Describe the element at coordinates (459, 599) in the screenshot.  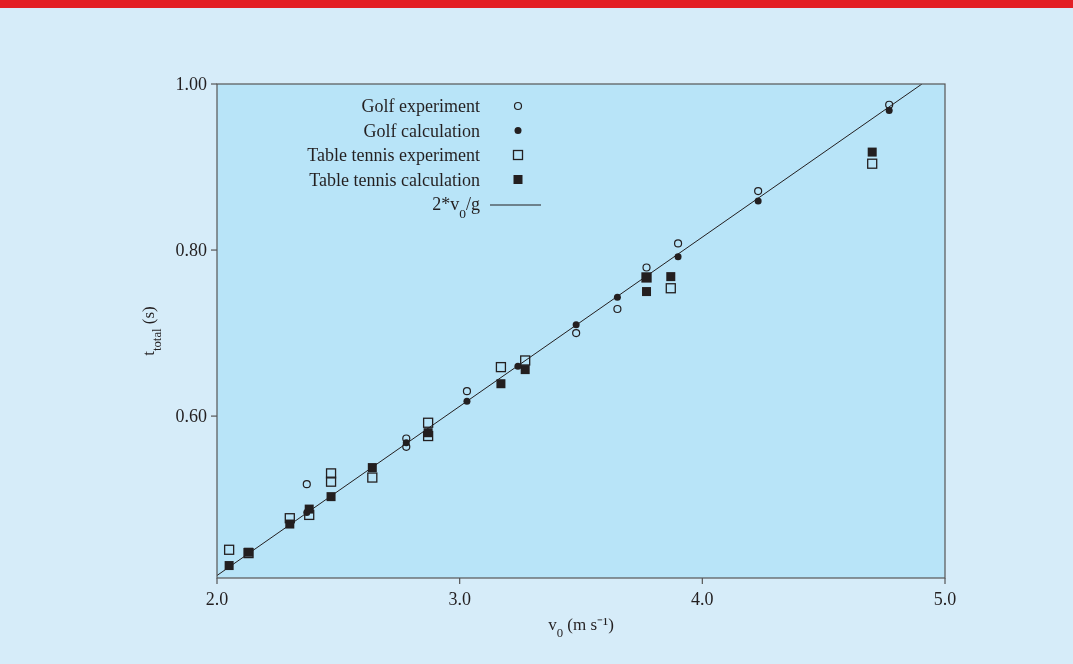
I see `x-tick-label: 3.0` at that location.